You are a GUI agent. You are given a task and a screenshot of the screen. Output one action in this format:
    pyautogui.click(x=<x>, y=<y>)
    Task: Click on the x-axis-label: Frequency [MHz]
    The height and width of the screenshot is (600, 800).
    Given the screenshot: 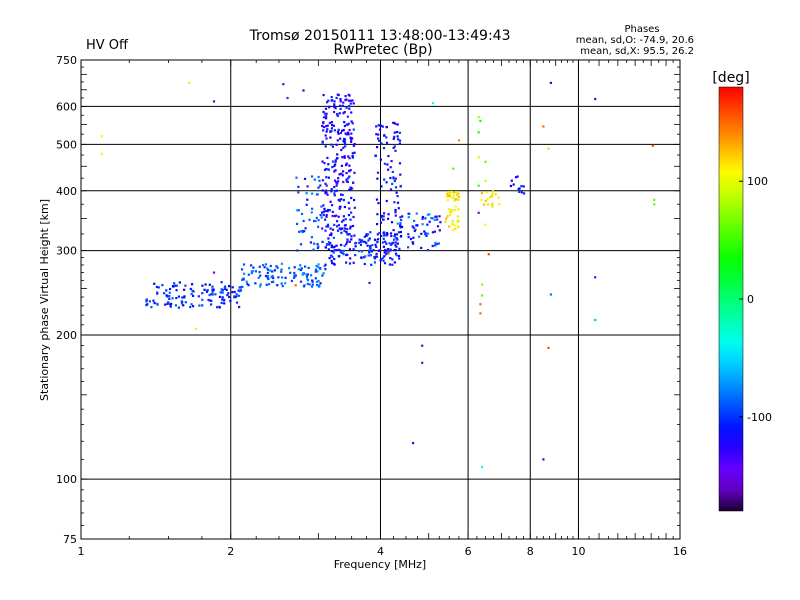 What is the action you would take?
    pyautogui.click(x=380, y=564)
    